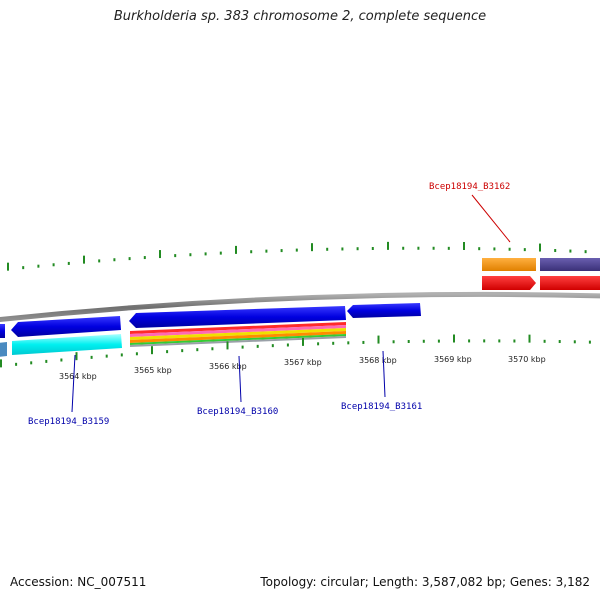 The width and height of the screenshot is (600, 600). What do you see at coordinates (381, 381) in the screenshot?
I see `gene-callout: Bcep18194_B3161` at bounding box center [381, 381].